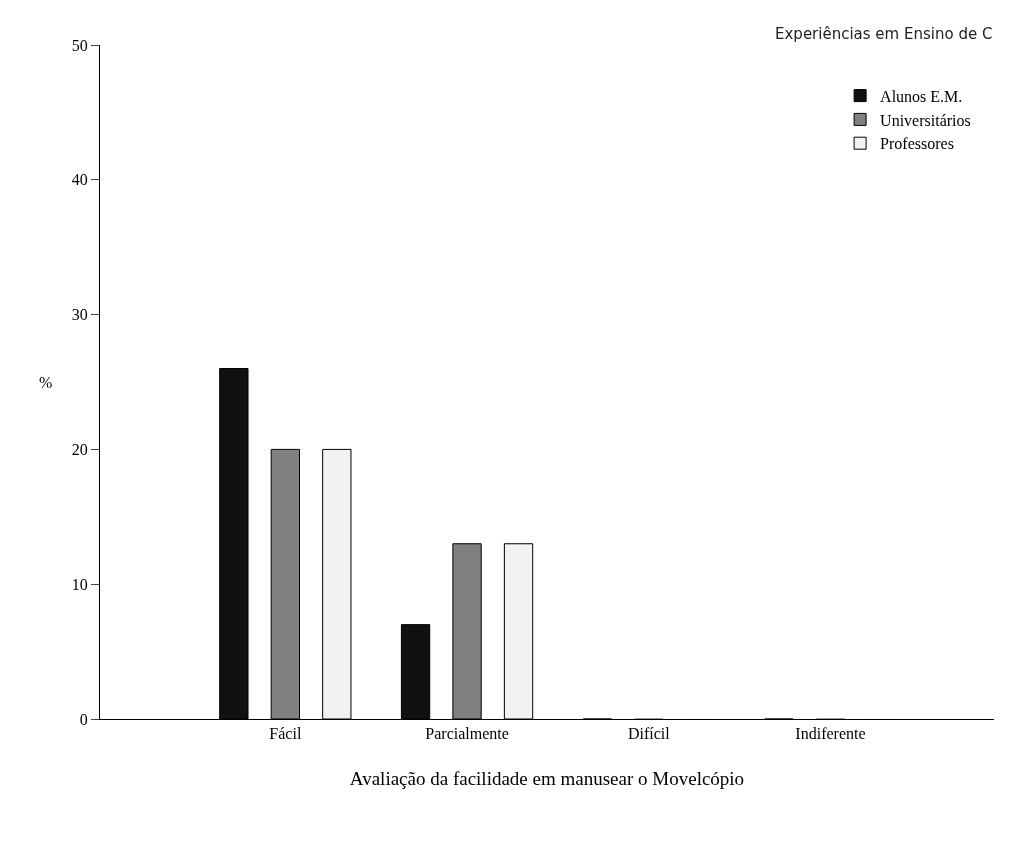 The image size is (1009, 849). What do you see at coordinates (285, 734) in the screenshot?
I see `x-tick-label: Fácil` at bounding box center [285, 734].